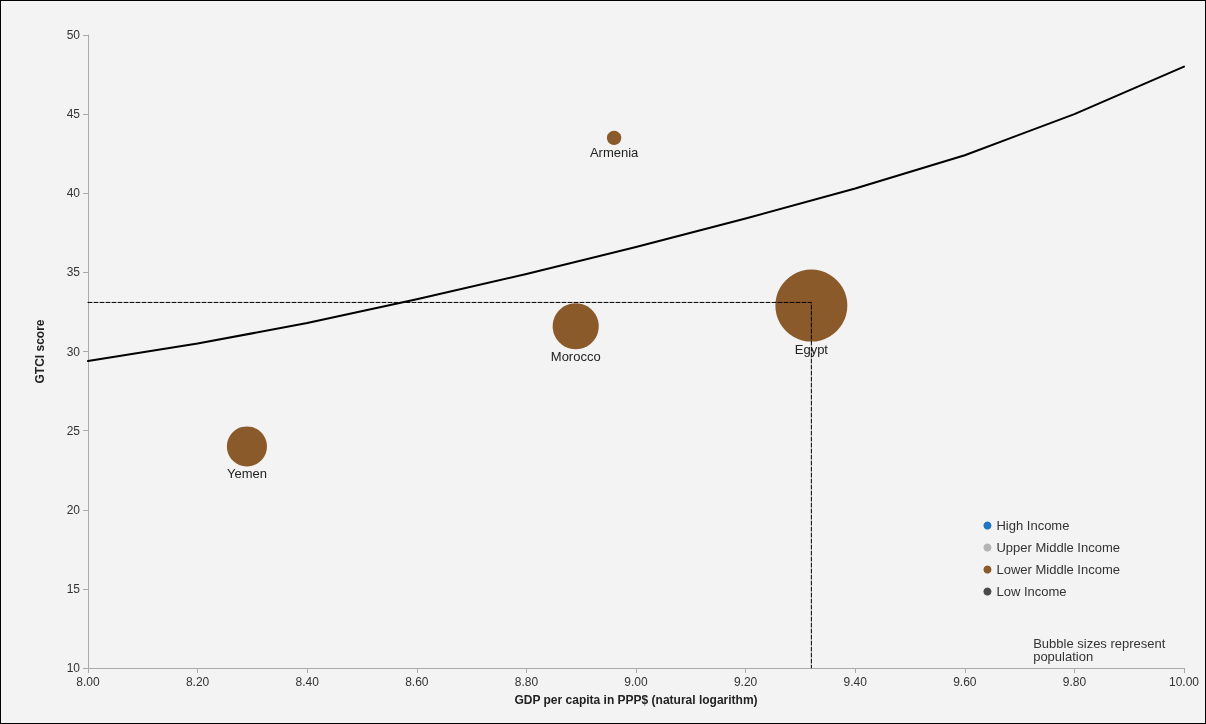 Image resolution: width=1206 pixels, height=724 pixels. What do you see at coordinates (636, 682) in the screenshot?
I see `x-tick-label: 9.00` at bounding box center [636, 682].